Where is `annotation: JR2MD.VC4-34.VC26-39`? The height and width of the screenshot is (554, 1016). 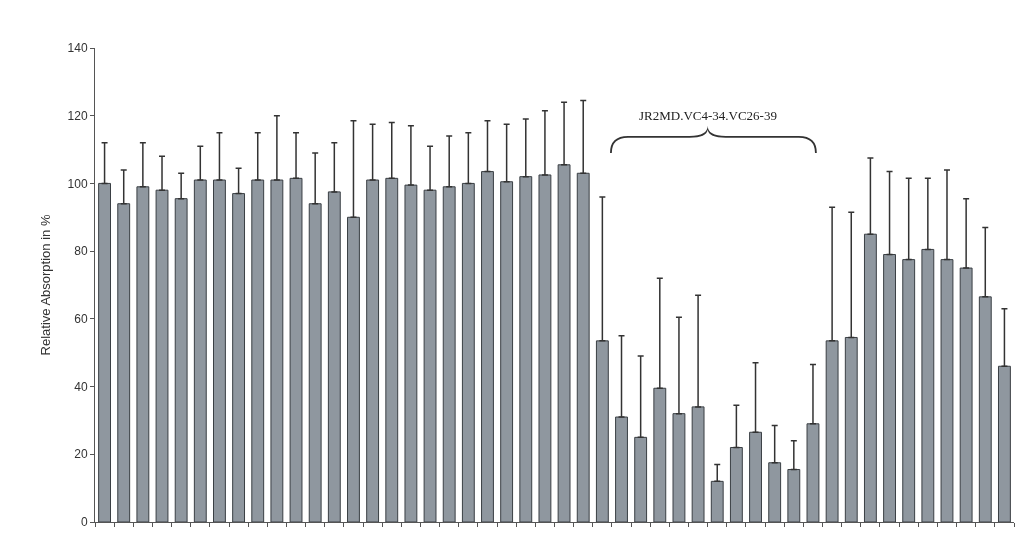 annotation: JR2MD.VC4-34.VC26-39 is located at coordinates (708, 115).